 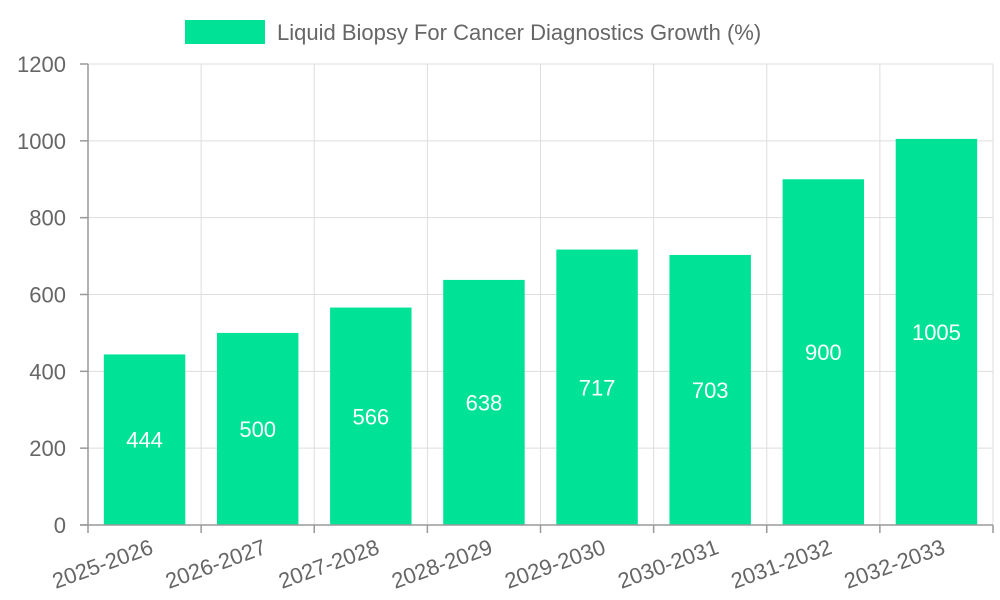 I want to click on data-label: 444, so click(x=144, y=440).